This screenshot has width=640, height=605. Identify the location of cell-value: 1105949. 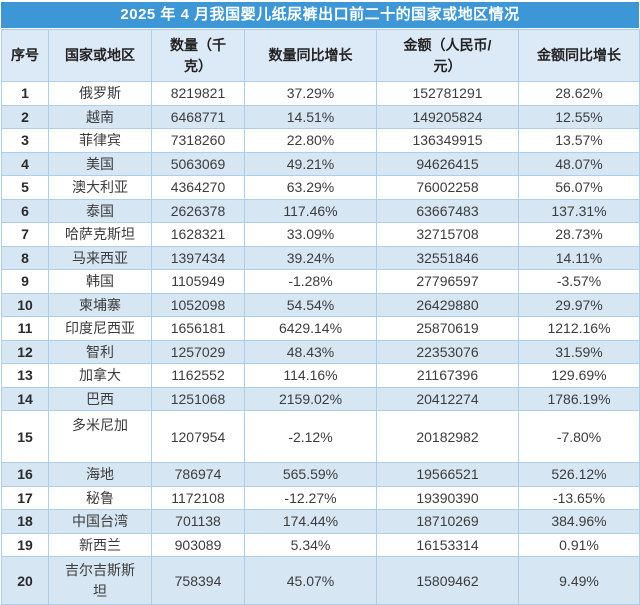
(198, 281).